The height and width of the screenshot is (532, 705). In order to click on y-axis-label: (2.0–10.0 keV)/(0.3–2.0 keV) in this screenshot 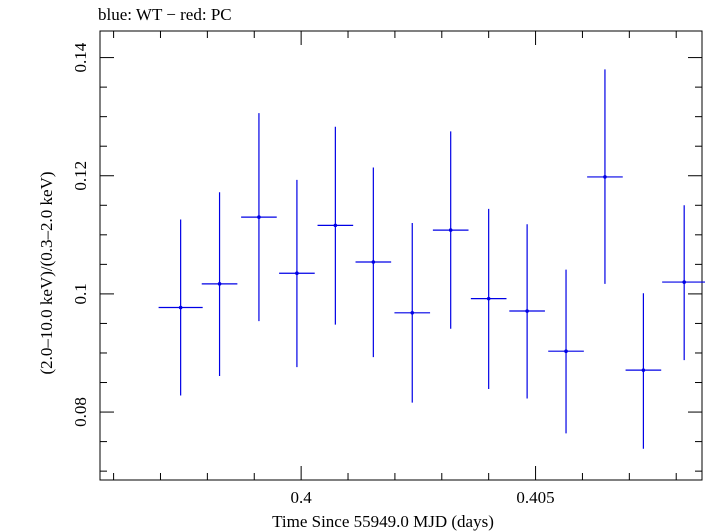, I will do `click(46, 272)`.